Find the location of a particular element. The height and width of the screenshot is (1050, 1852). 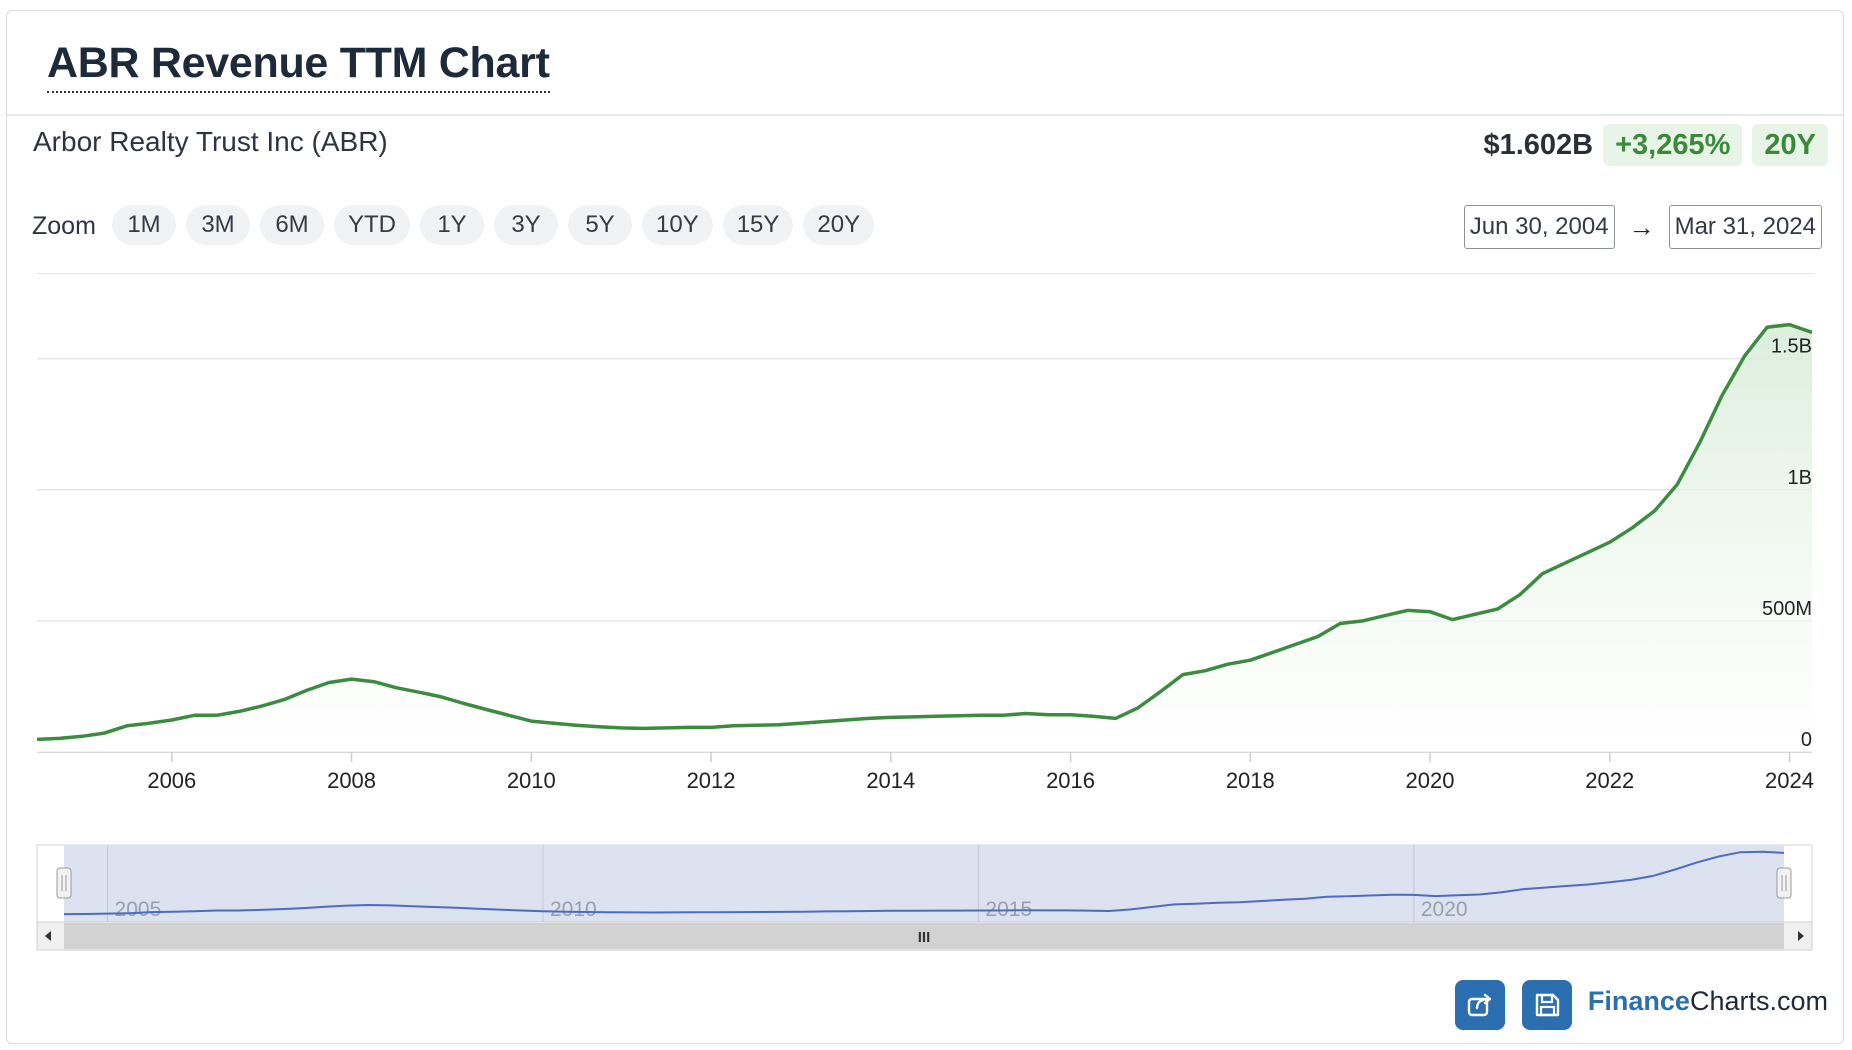

zoom-button-5y: 5Y is located at coordinates (600, 225).